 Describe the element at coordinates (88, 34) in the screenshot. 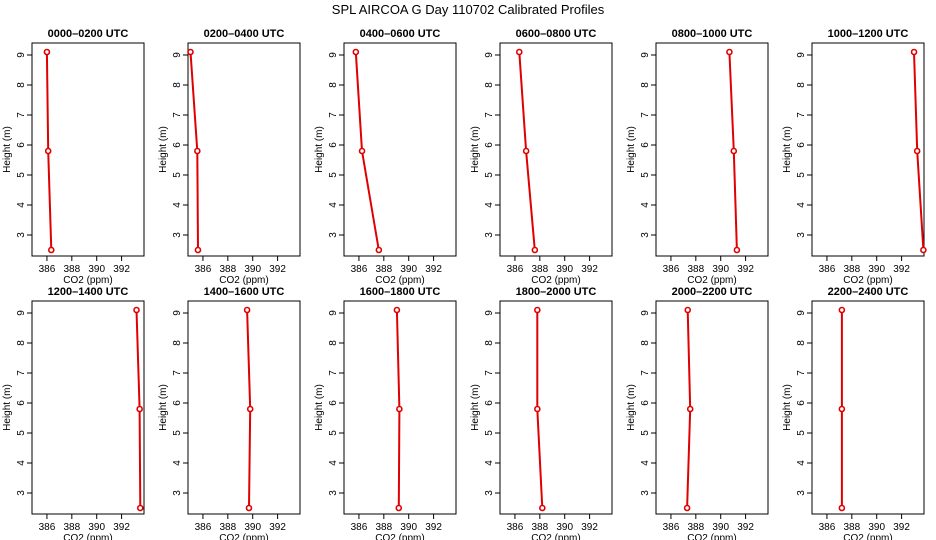

I see `panel-title: 0000–0200 UTC` at that location.